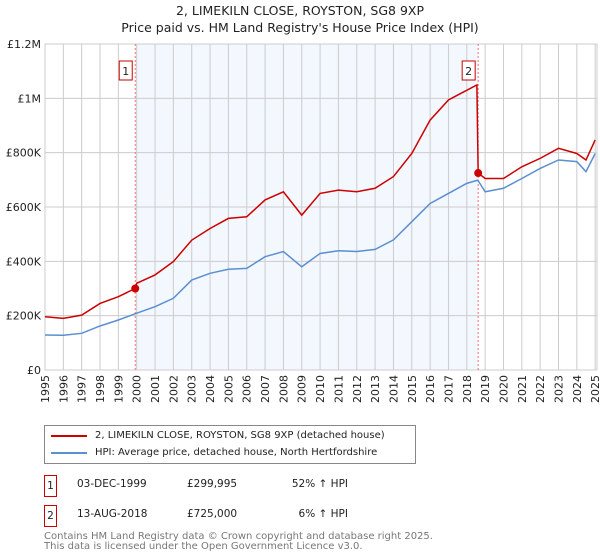  Describe the element at coordinates (300, 10) in the screenshot. I see `chart-title: 2, LIMEKILN CLOSE, ROYSTON, SG8 9XP` at that location.